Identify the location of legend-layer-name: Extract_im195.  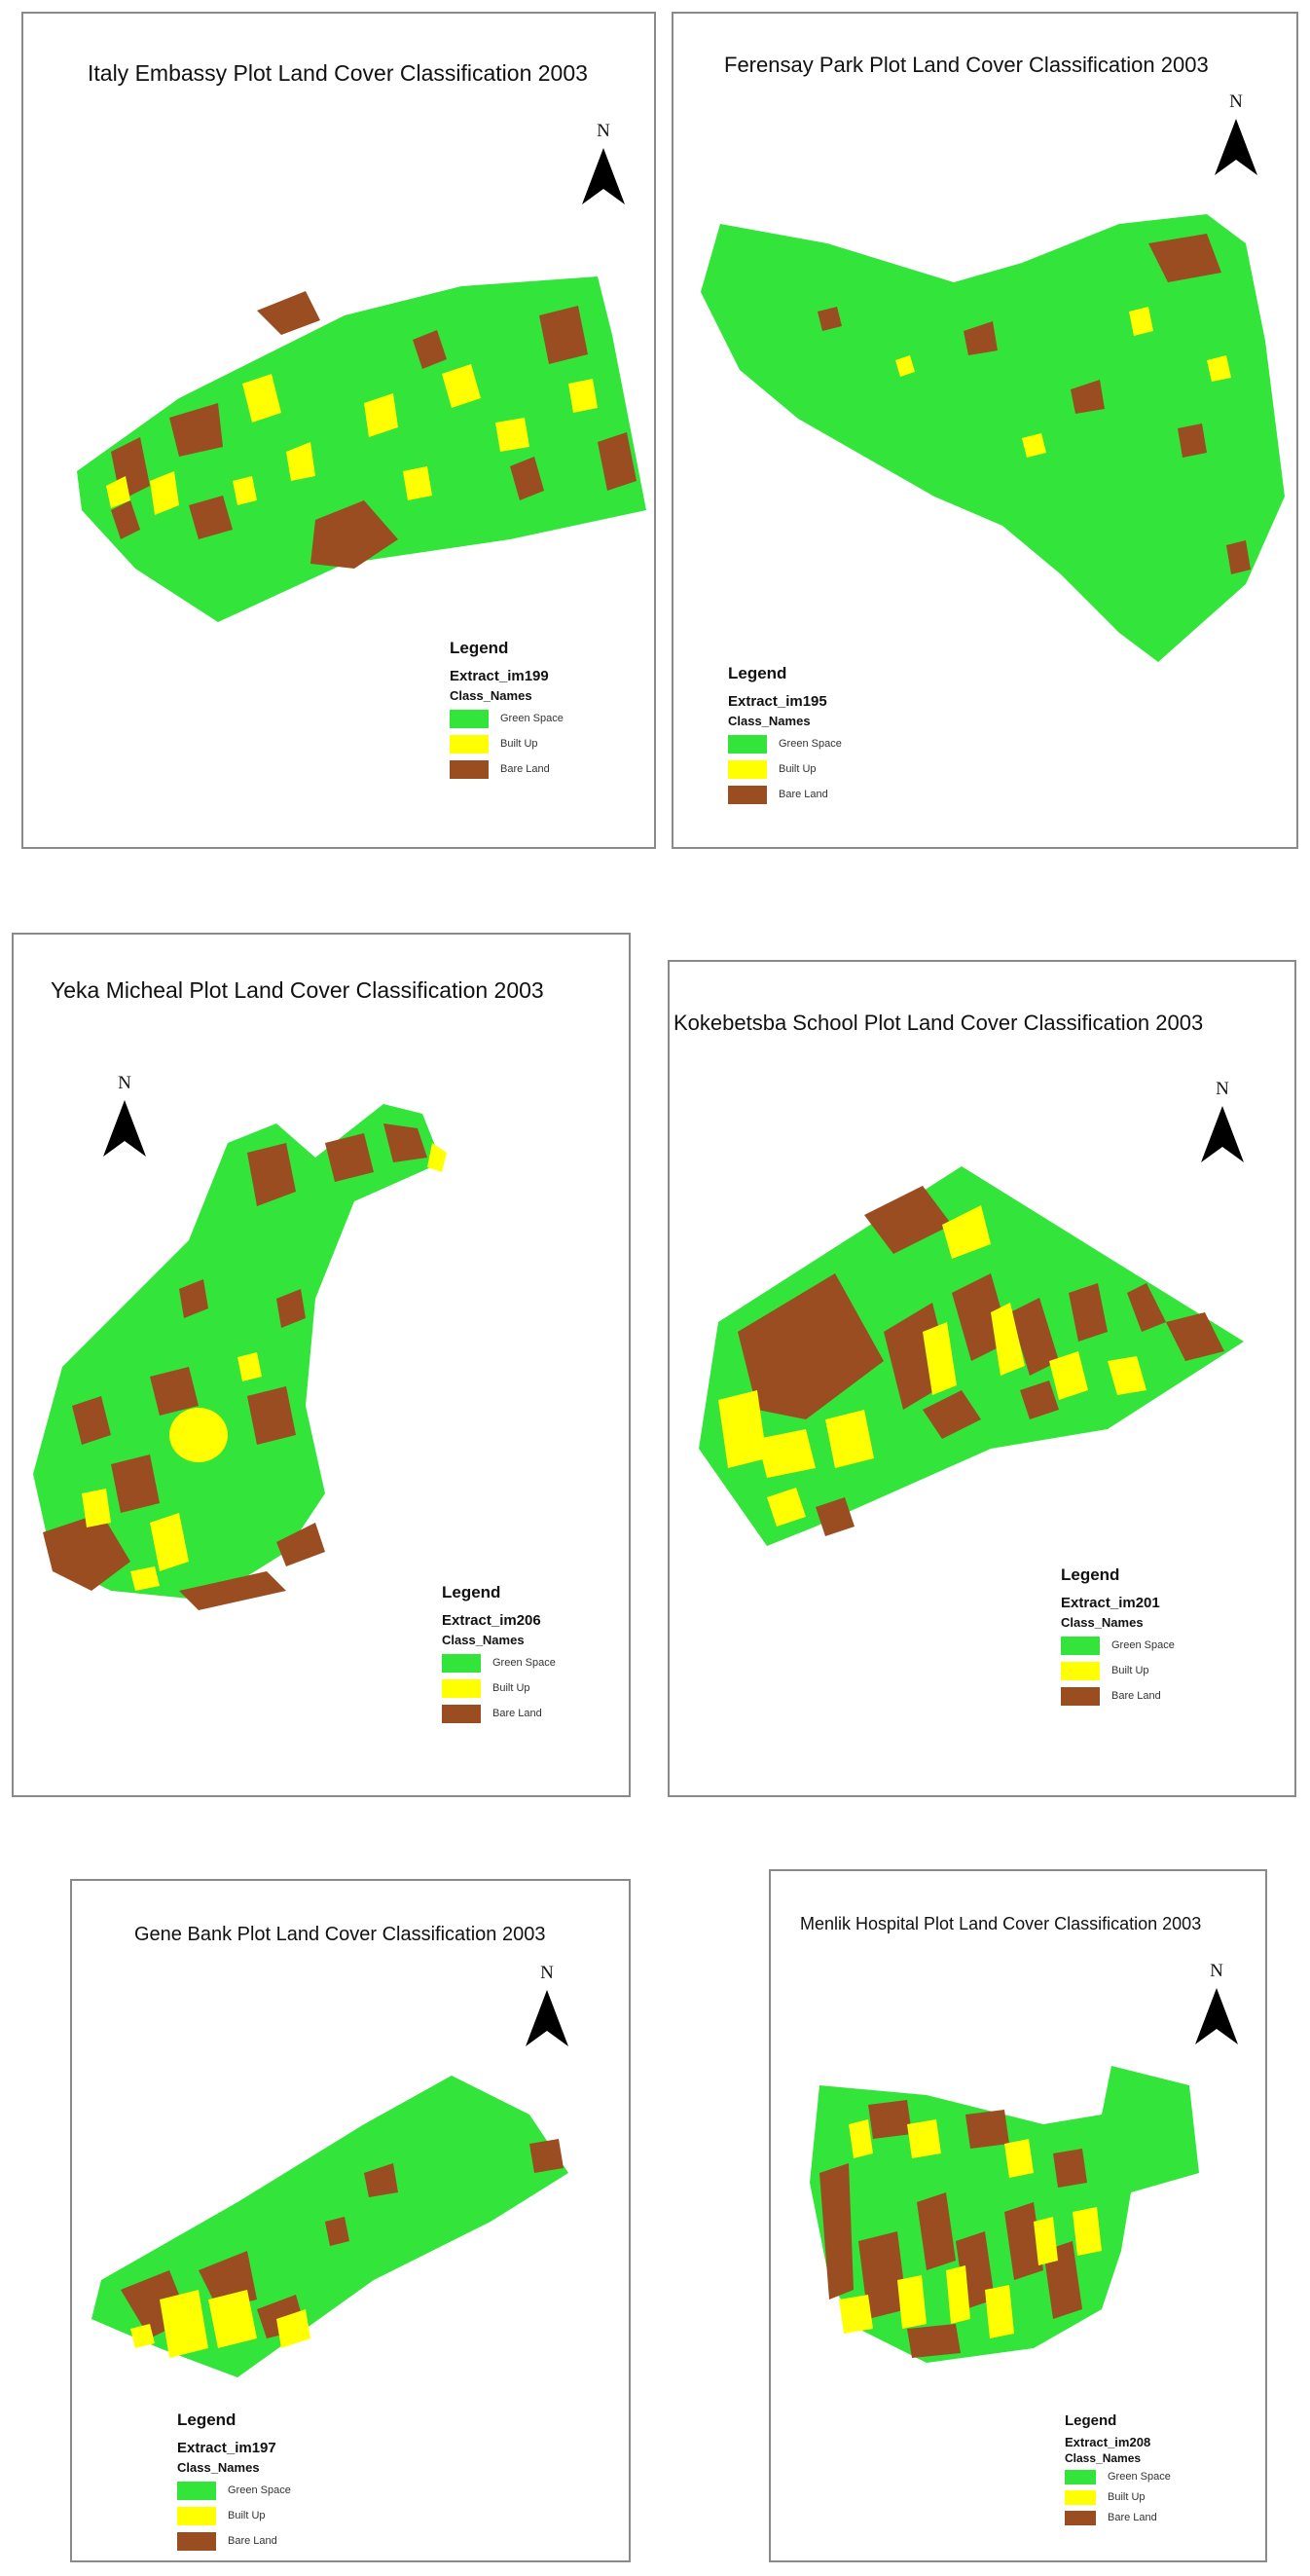
(777, 701).